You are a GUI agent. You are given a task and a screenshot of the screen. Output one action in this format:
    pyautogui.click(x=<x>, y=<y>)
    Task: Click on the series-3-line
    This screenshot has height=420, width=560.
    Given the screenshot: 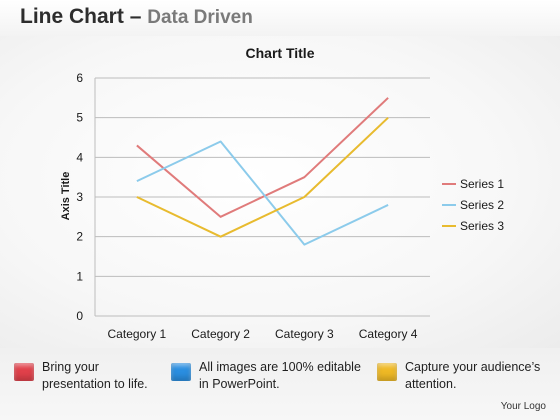 What is the action you would take?
    pyautogui.click(x=262, y=177)
    